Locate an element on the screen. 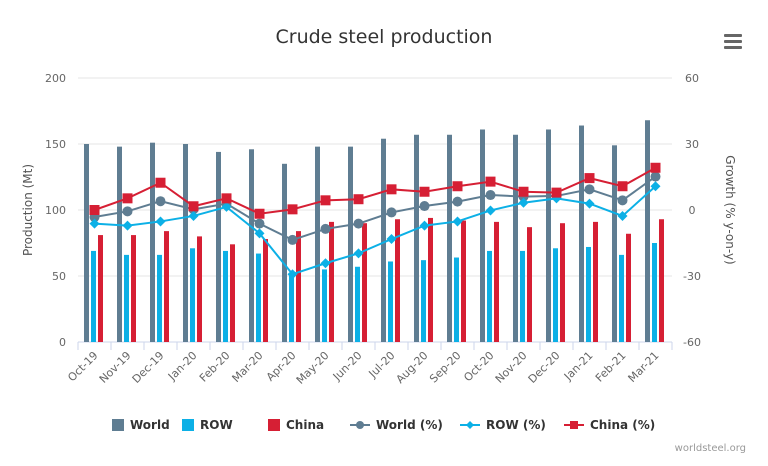 The height and width of the screenshot is (466, 768). legend-item-China: China is located at coordinates (296, 425).